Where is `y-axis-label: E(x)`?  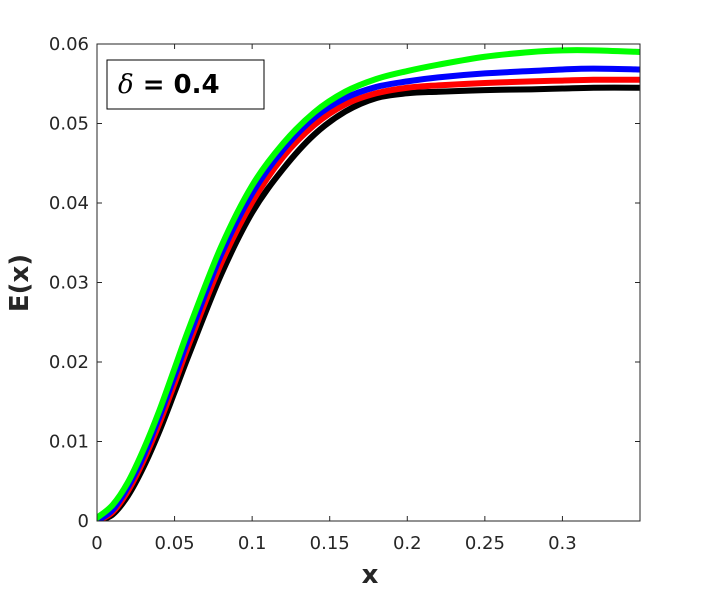
y-axis-label: E(x) is located at coordinates (20, 283).